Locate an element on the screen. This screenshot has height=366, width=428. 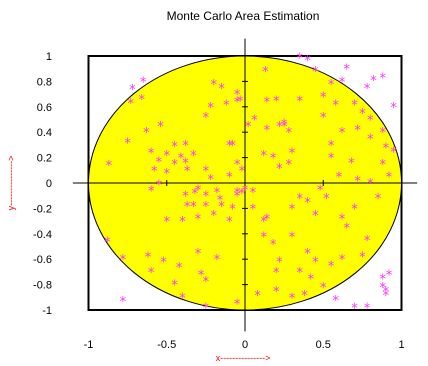
y-tick-label: -1 is located at coordinates (47, 311).